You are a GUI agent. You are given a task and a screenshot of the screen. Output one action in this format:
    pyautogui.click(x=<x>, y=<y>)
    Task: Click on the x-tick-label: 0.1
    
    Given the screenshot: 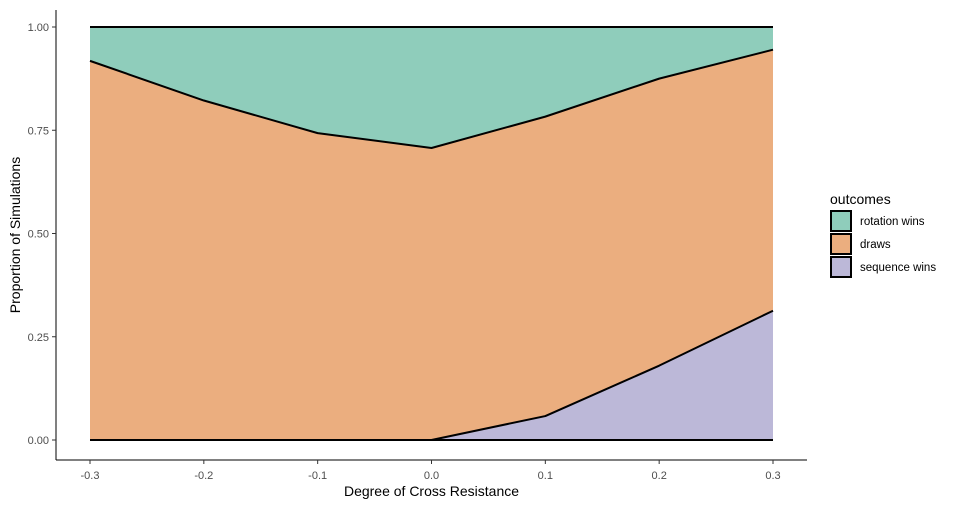 What is the action you would take?
    pyautogui.click(x=545, y=476)
    